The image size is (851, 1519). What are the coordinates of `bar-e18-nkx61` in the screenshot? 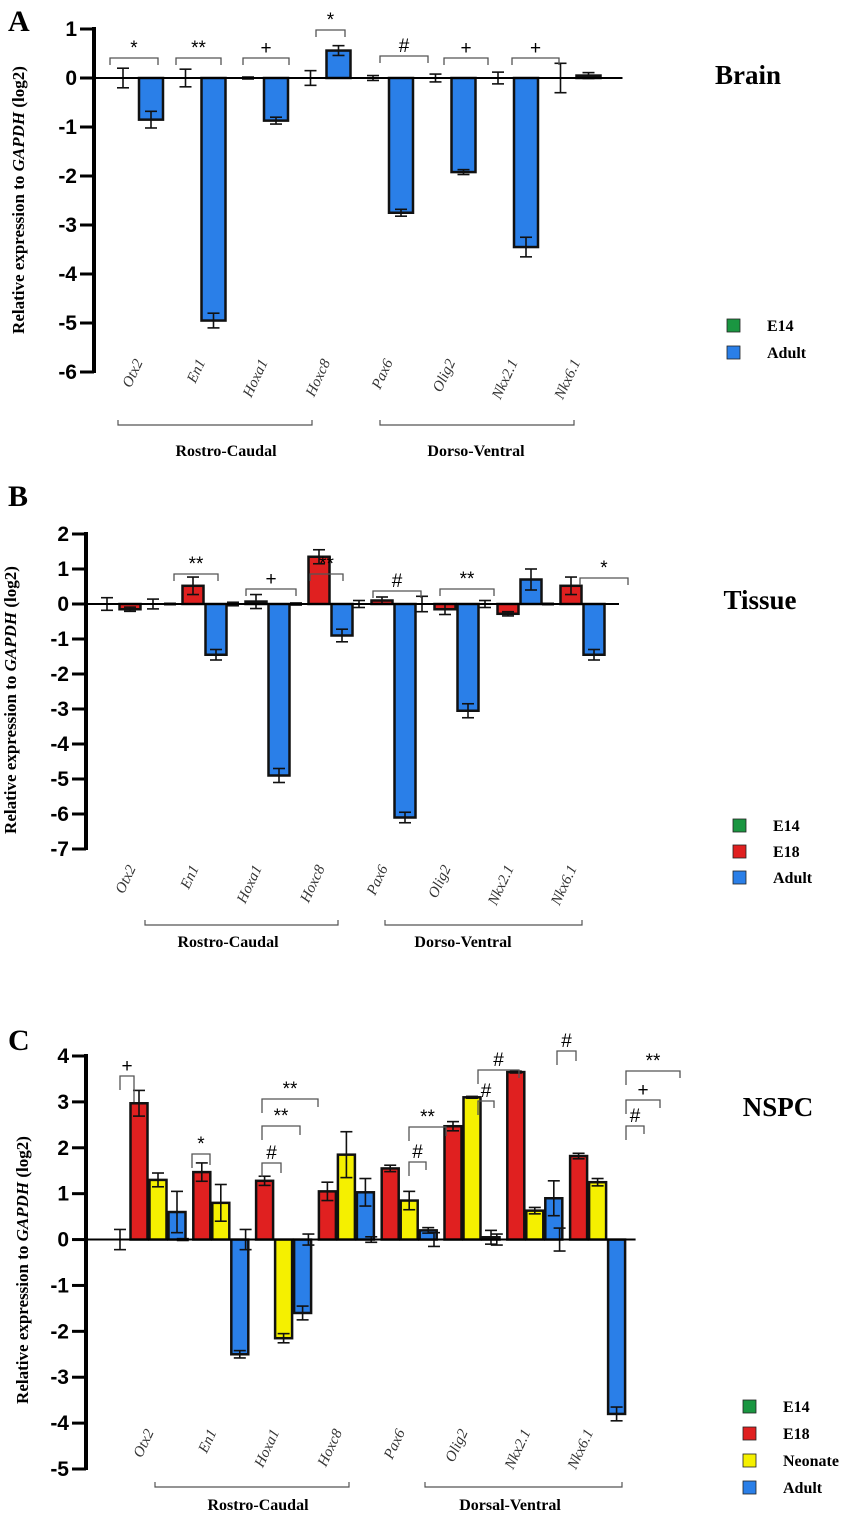 It's located at (578, 1197).